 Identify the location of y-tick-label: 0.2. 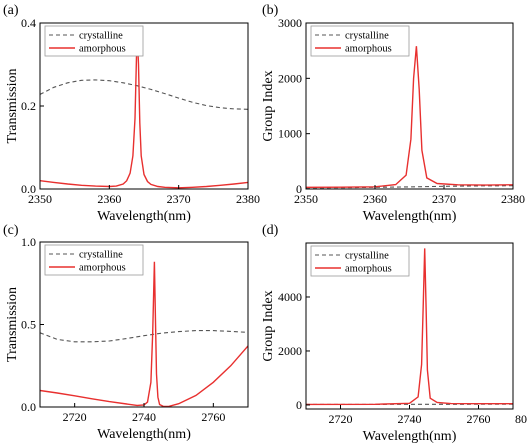
(28, 106).